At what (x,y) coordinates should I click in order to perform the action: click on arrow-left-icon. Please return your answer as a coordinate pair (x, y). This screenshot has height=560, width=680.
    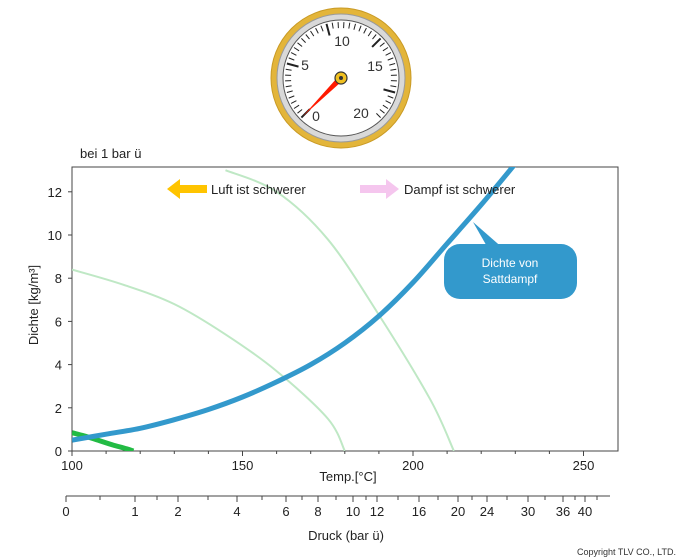
    Looking at the image, I should click on (187, 189).